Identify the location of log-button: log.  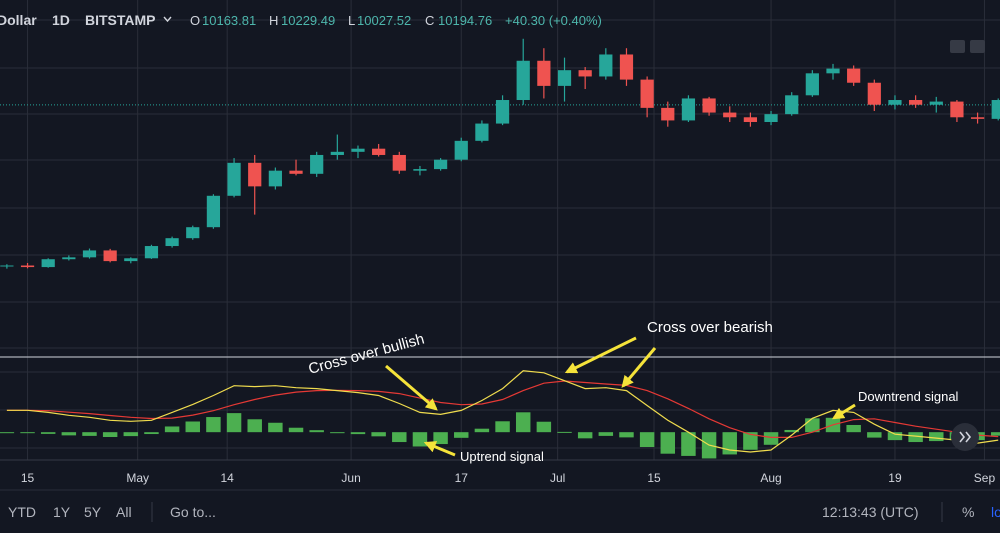
(995, 512).